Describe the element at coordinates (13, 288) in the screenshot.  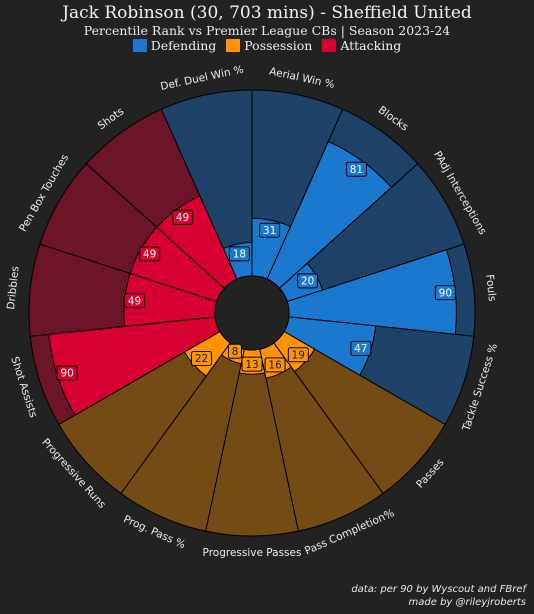
I see `category-label-dribbles: Dribbles` at that location.